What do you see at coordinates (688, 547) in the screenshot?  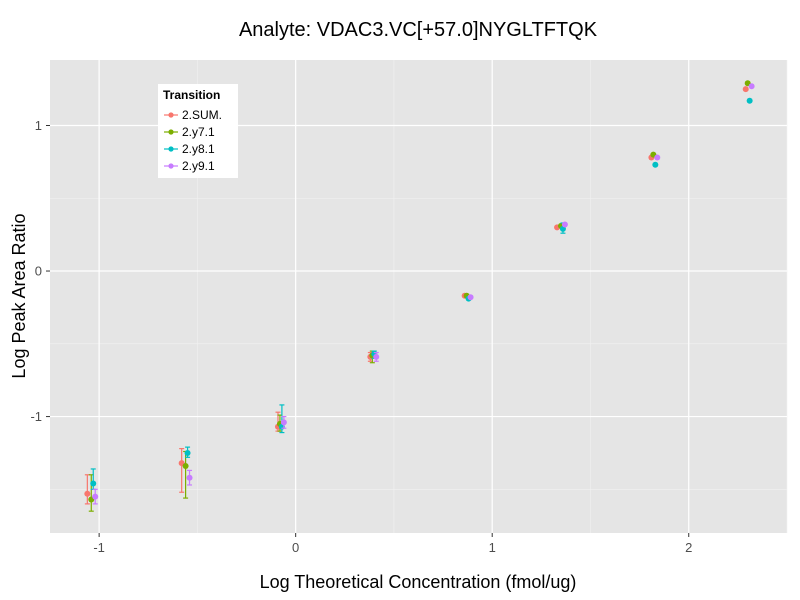 I see `x-tick-label: 2` at bounding box center [688, 547].